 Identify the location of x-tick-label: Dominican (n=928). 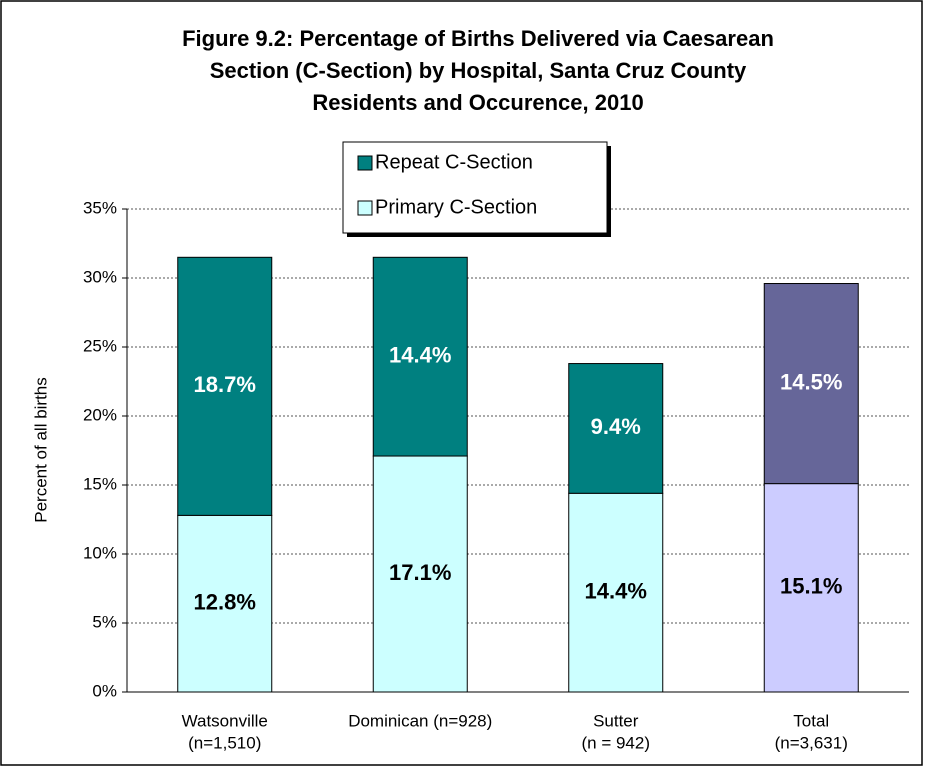
(420, 720).